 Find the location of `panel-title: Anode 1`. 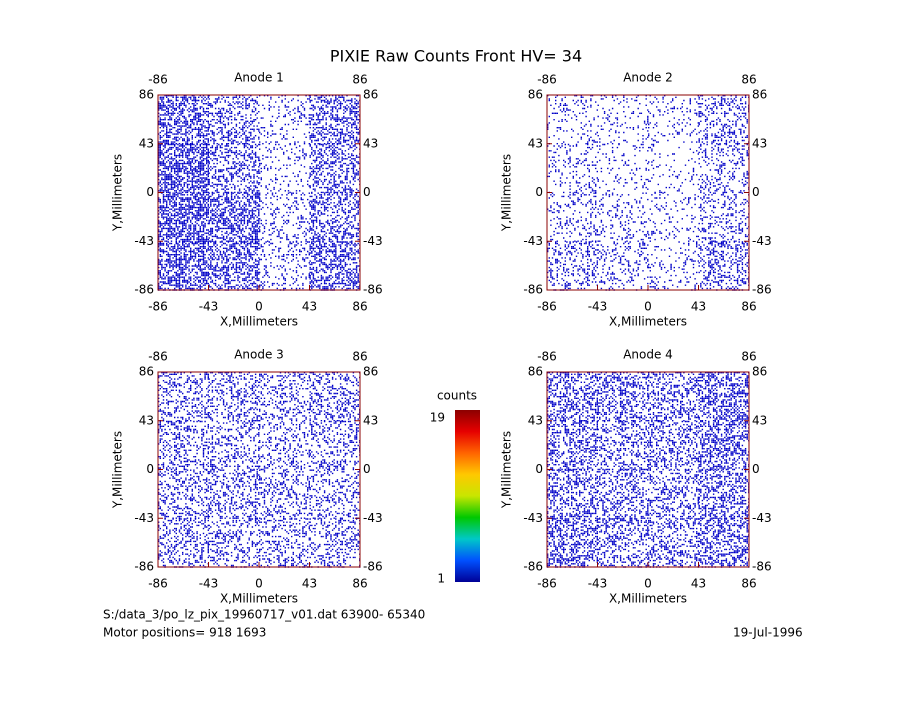

panel-title: Anode 1 is located at coordinates (259, 78).